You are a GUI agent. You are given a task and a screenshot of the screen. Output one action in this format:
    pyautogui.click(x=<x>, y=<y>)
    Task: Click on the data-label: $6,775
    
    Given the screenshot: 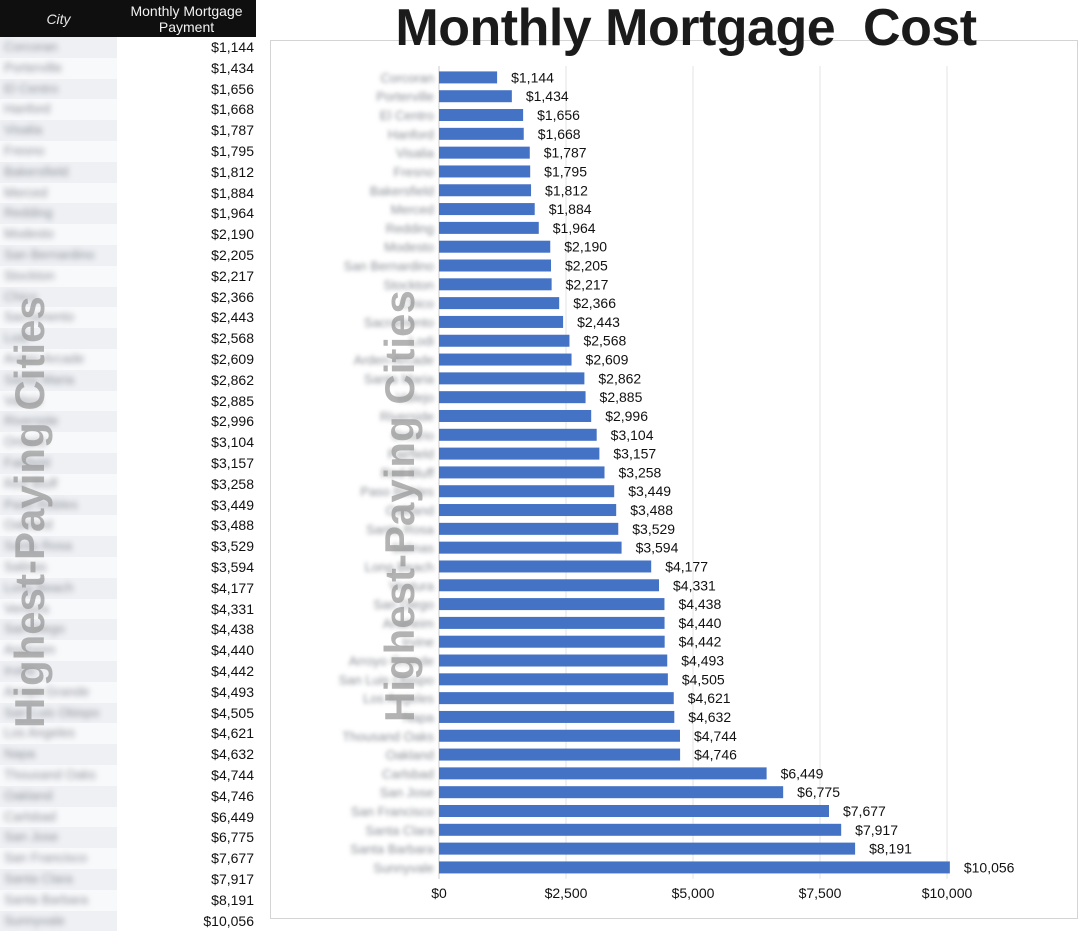 What is the action you would take?
    pyautogui.click(x=818, y=792)
    